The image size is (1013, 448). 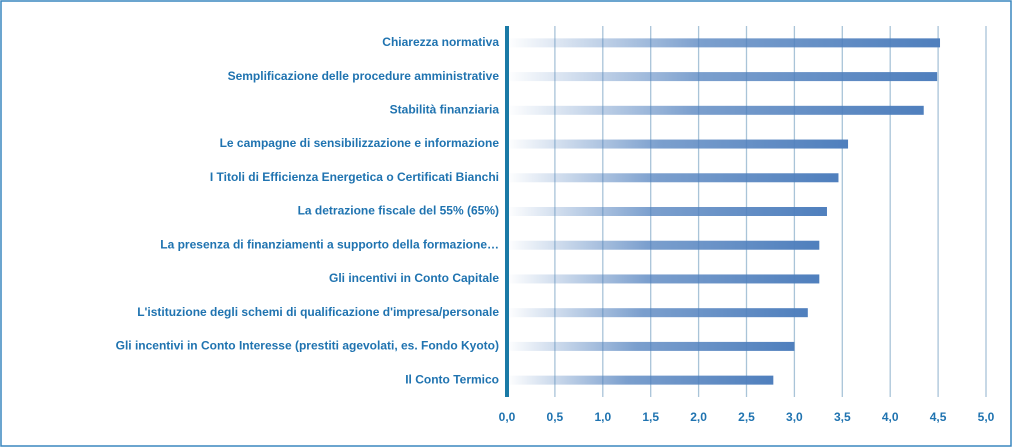 What do you see at coordinates (507, 417) in the screenshot?
I see `x-tick-label: 0,0` at bounding box center [507, 417].